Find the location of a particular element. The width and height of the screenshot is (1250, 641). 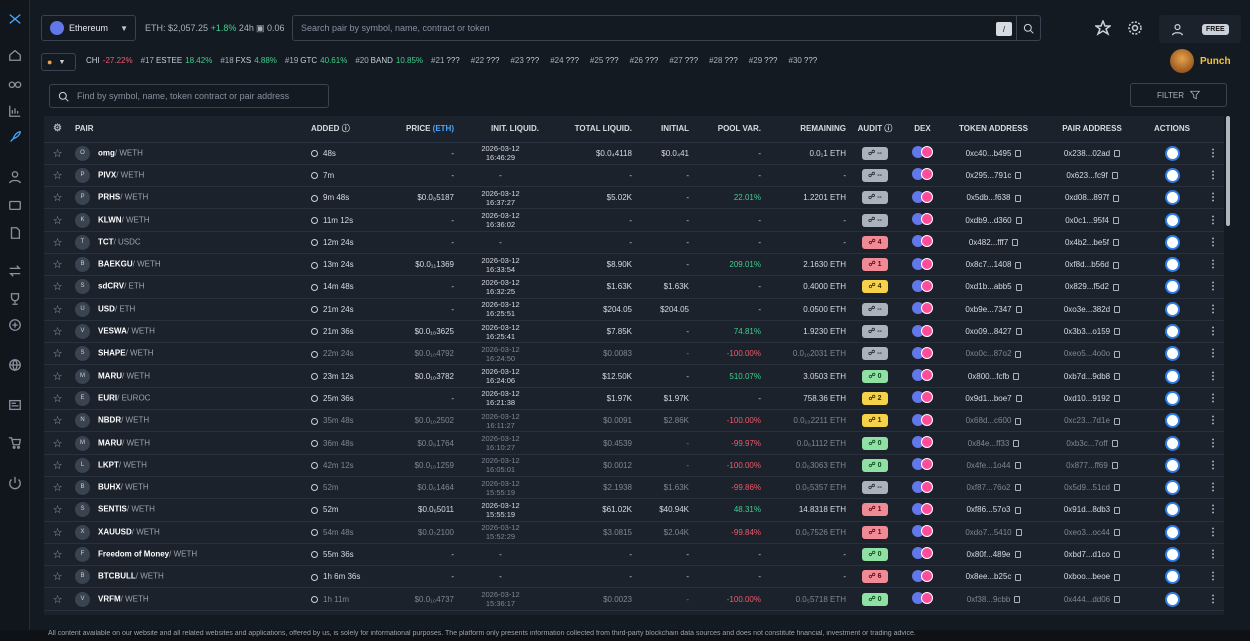

ticker-item: #17 ESTEE 18.42% is located at coordinates (177, 60).